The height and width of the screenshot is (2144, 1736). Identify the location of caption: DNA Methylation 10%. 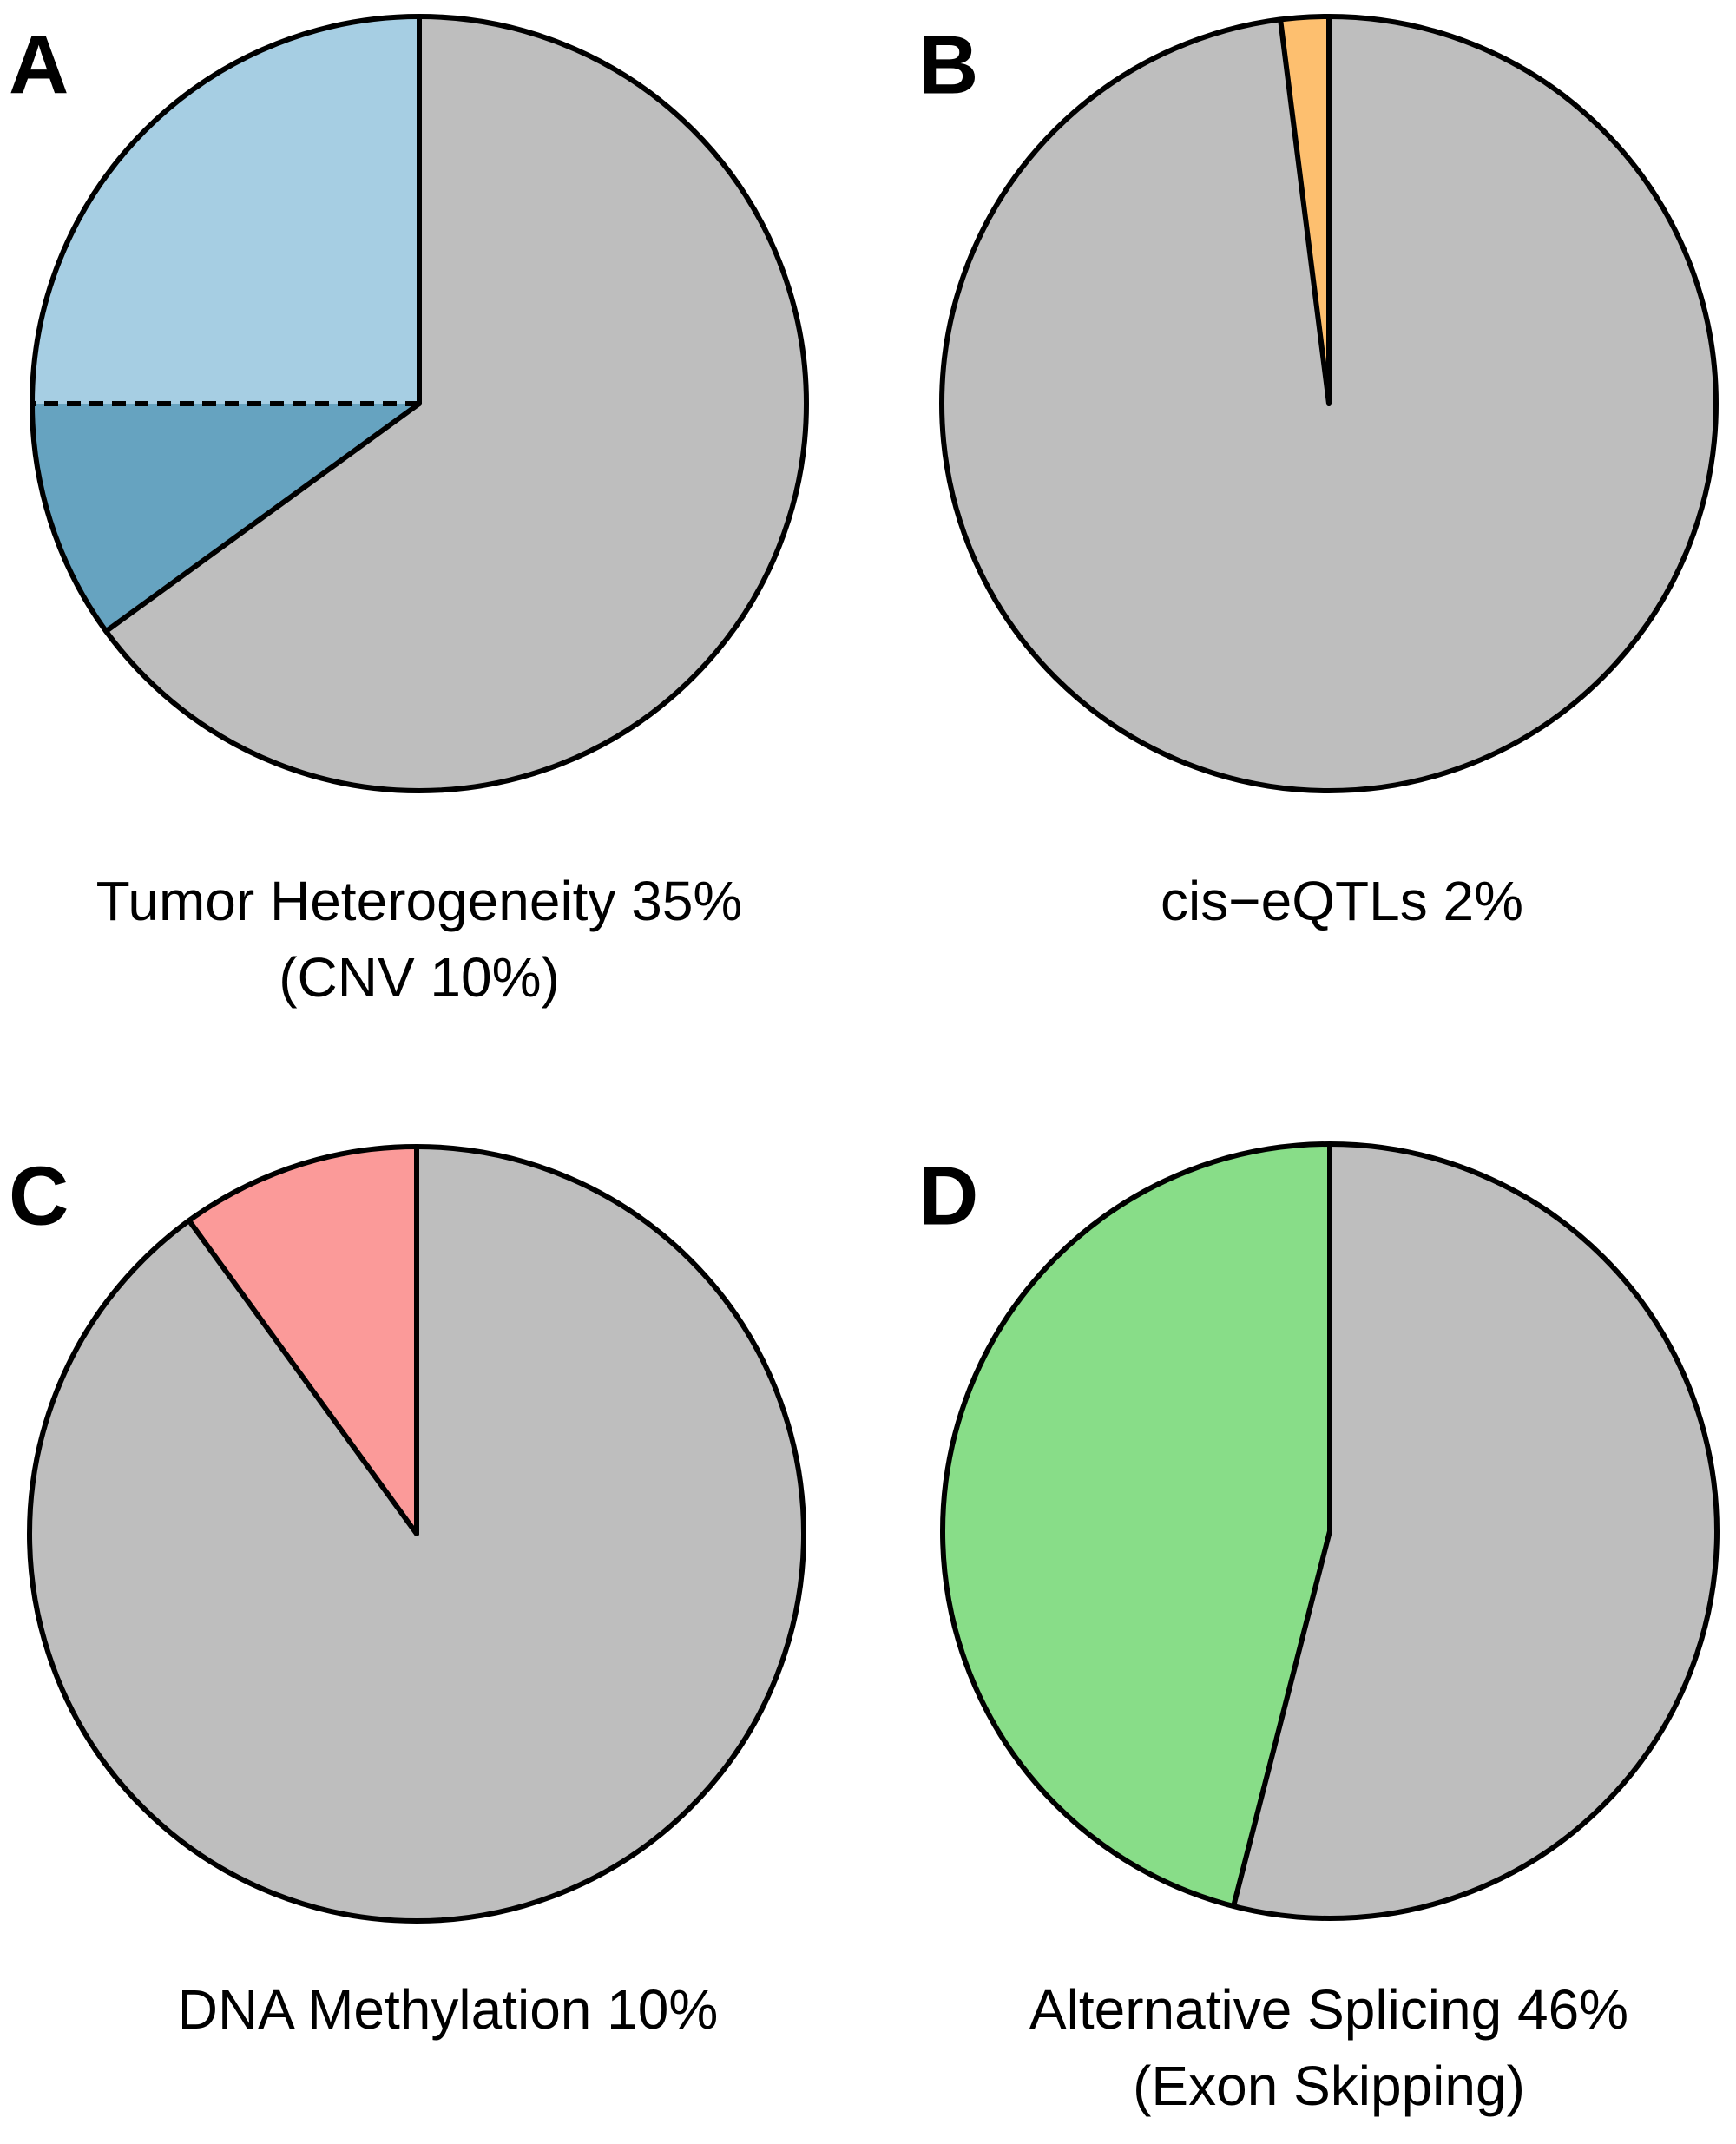
(448, 2010).